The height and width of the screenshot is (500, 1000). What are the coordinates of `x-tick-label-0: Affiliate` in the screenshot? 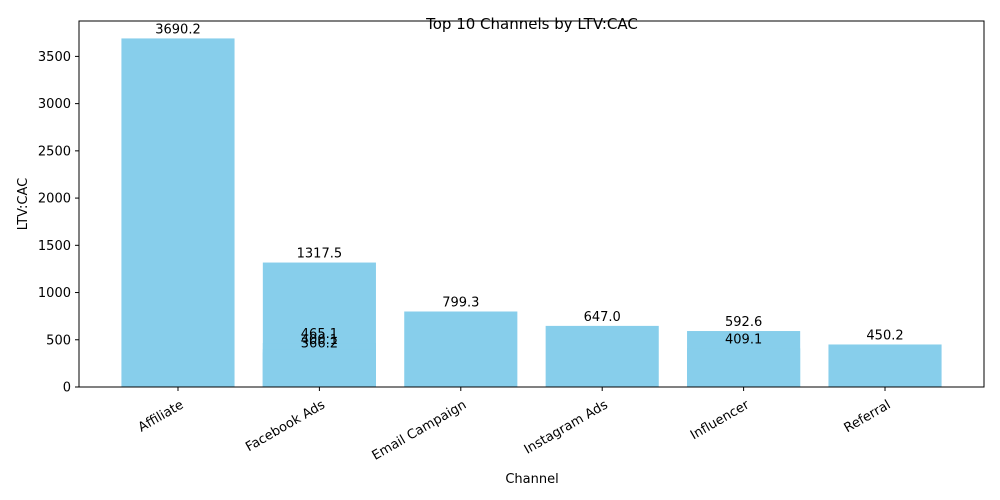 It's located at (161, 417).